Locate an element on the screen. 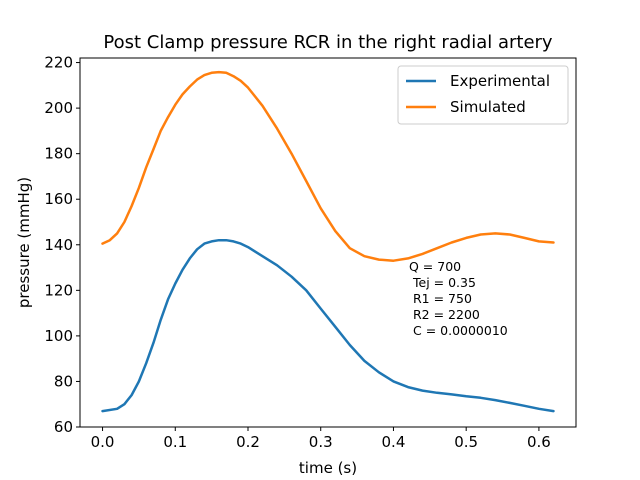 The image size is (640, 480). x-tick-label: 0.3 is located at coordinates (321, 442).